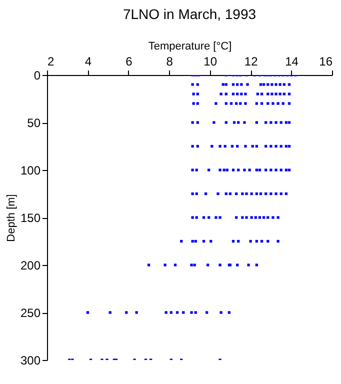 This screenshot has height=384, width=341. Describe the element at coordinates (292, 61) in the screenshot. I see `x-tick-label: 14` at that location.